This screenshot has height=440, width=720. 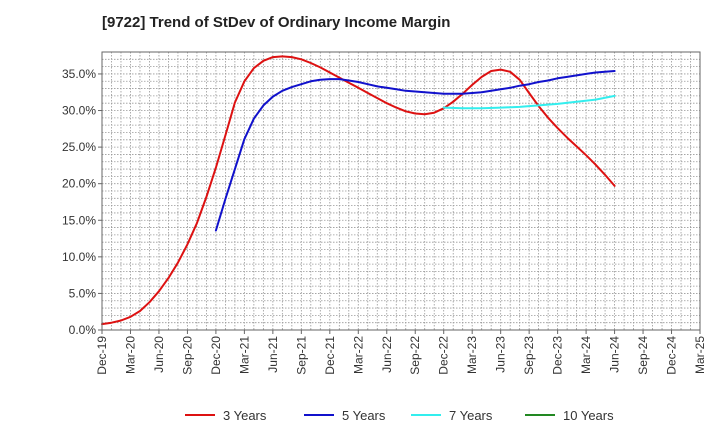 What do you see at coordinates (79, 257) in the screenshot?
I see `y-tick-label: 10.0%` at bounding box center [79, 257].